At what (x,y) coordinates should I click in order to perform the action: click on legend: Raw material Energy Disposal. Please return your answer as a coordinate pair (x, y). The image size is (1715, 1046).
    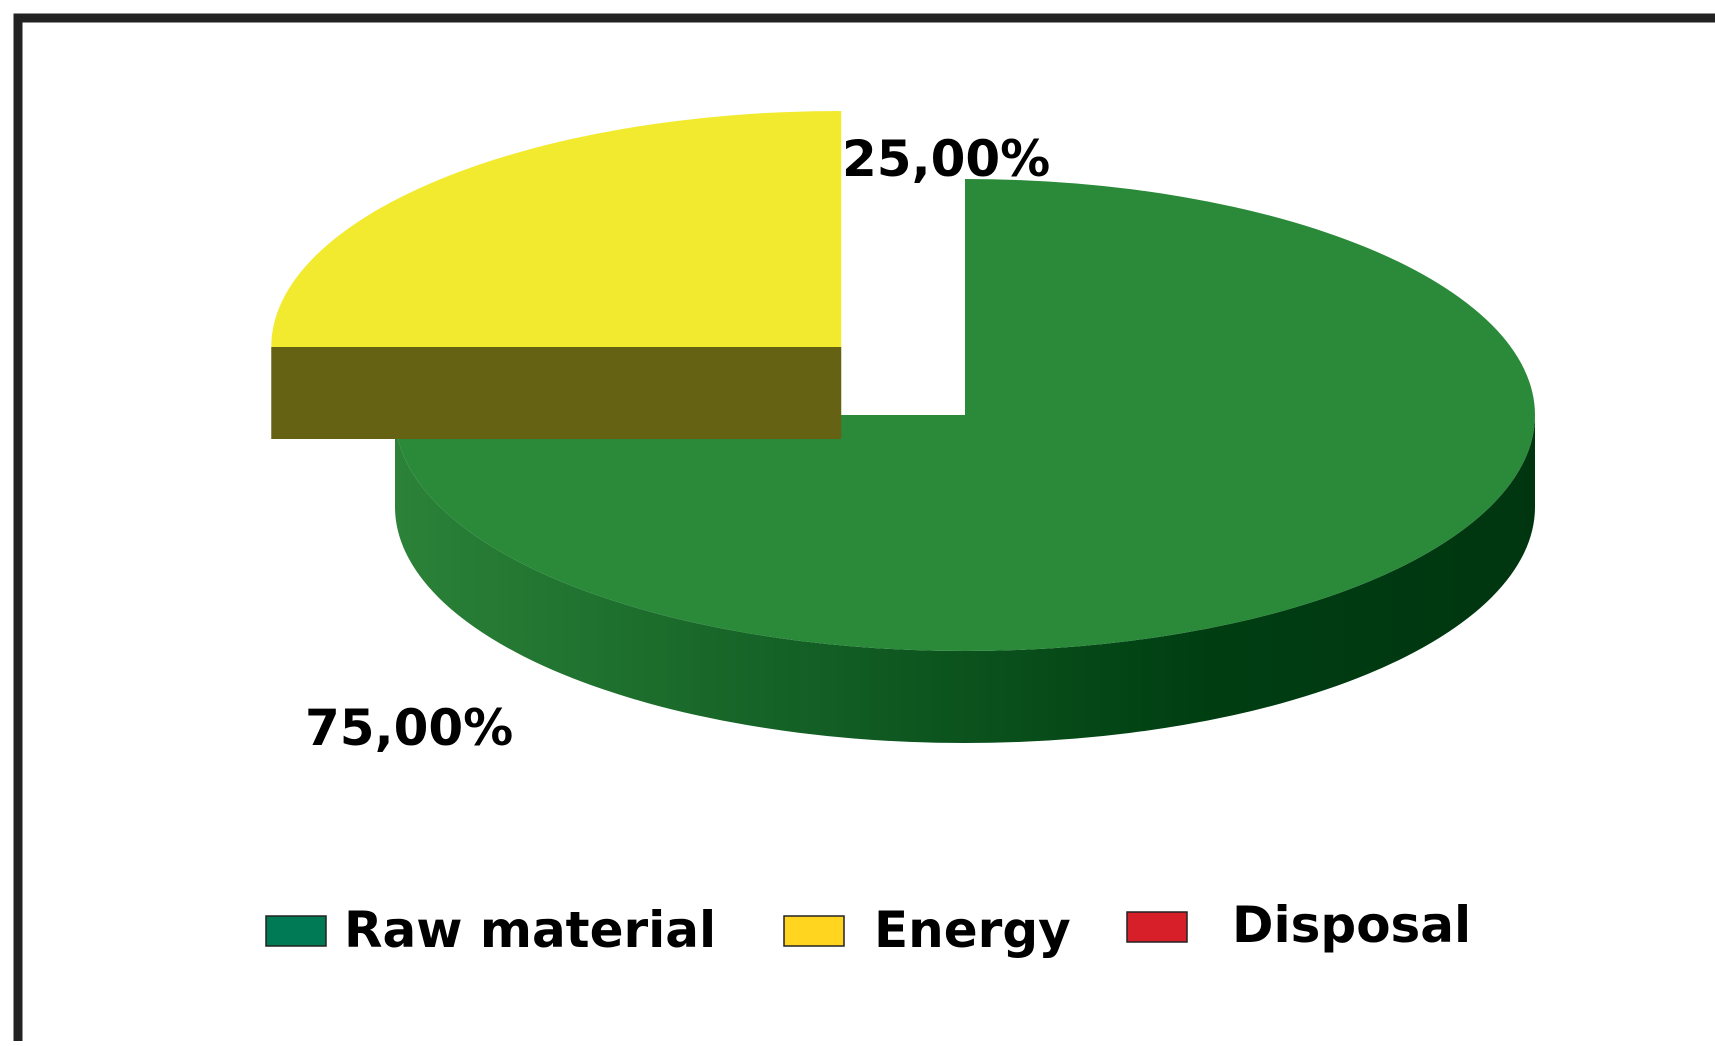
    Looking at the image, I should click on (868, 927).